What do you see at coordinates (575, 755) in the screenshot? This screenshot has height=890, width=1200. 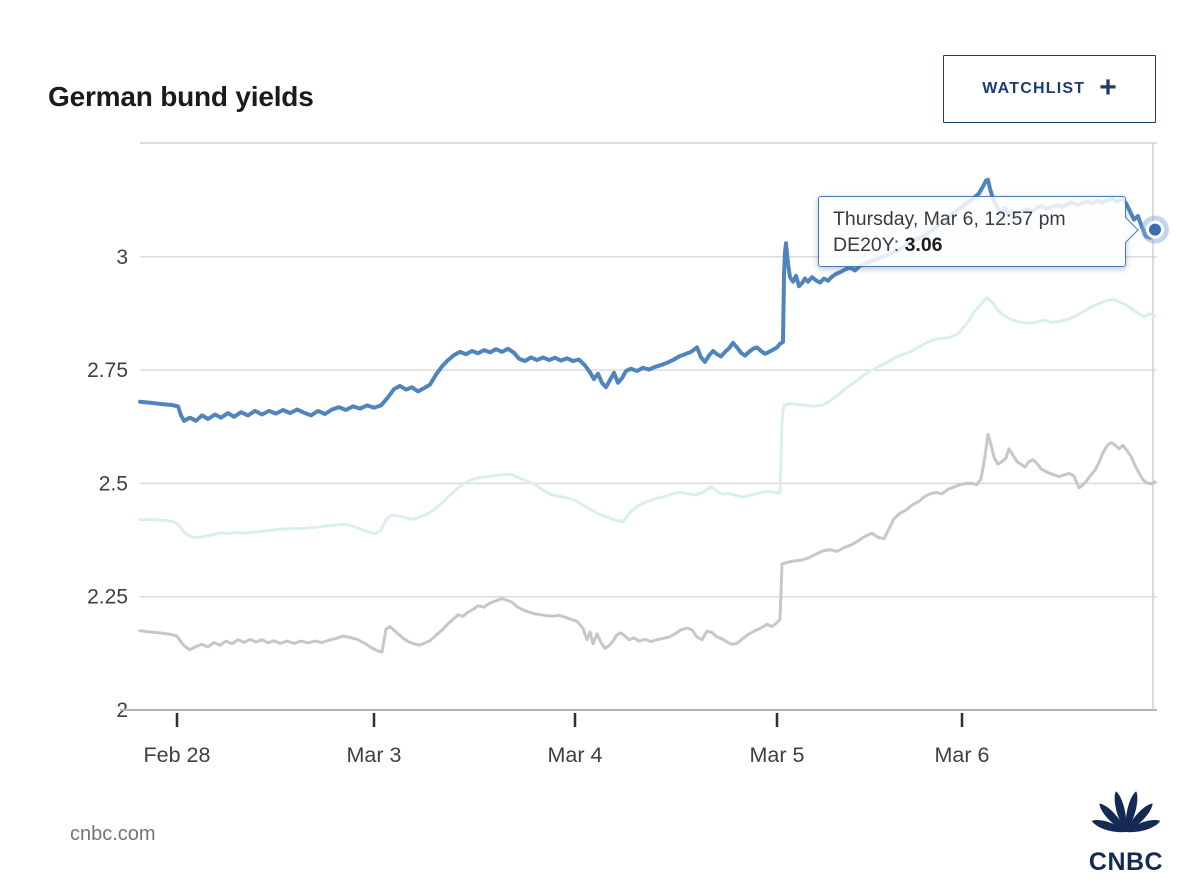 I see `x-axis-label: Mar 4` at bounding box center [575, 755].